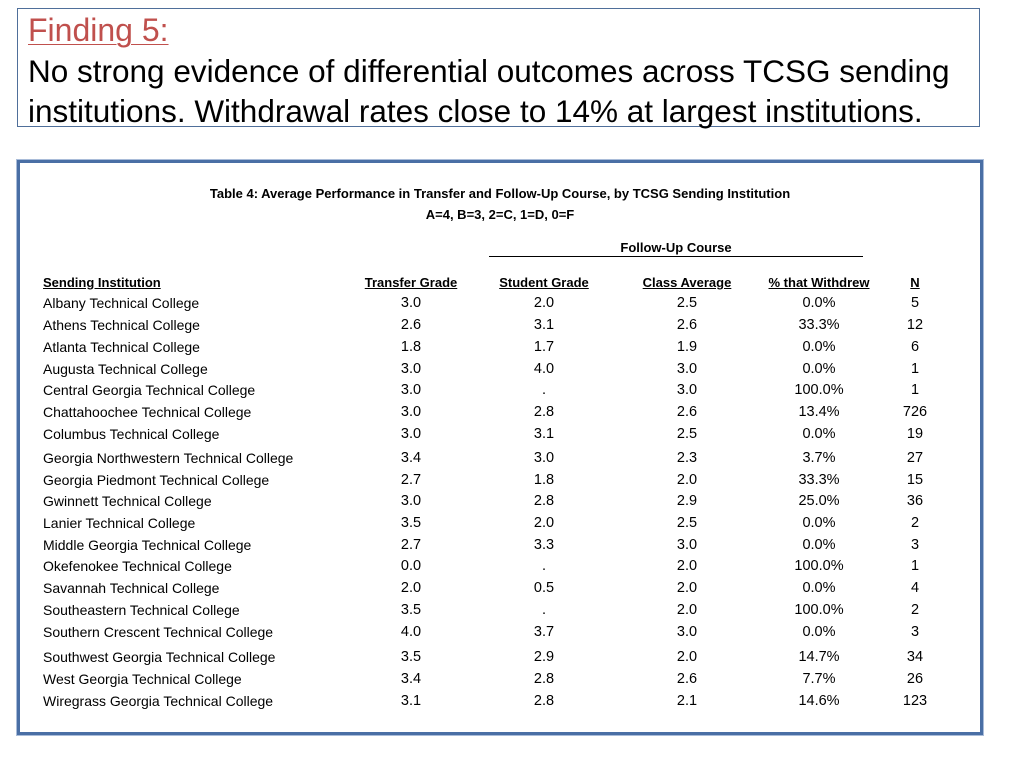  What do you see at coordinates (411, 480) in the screenshot?
I see `transfer-grade-cell: 2.7` at bounding box center [411, 480].